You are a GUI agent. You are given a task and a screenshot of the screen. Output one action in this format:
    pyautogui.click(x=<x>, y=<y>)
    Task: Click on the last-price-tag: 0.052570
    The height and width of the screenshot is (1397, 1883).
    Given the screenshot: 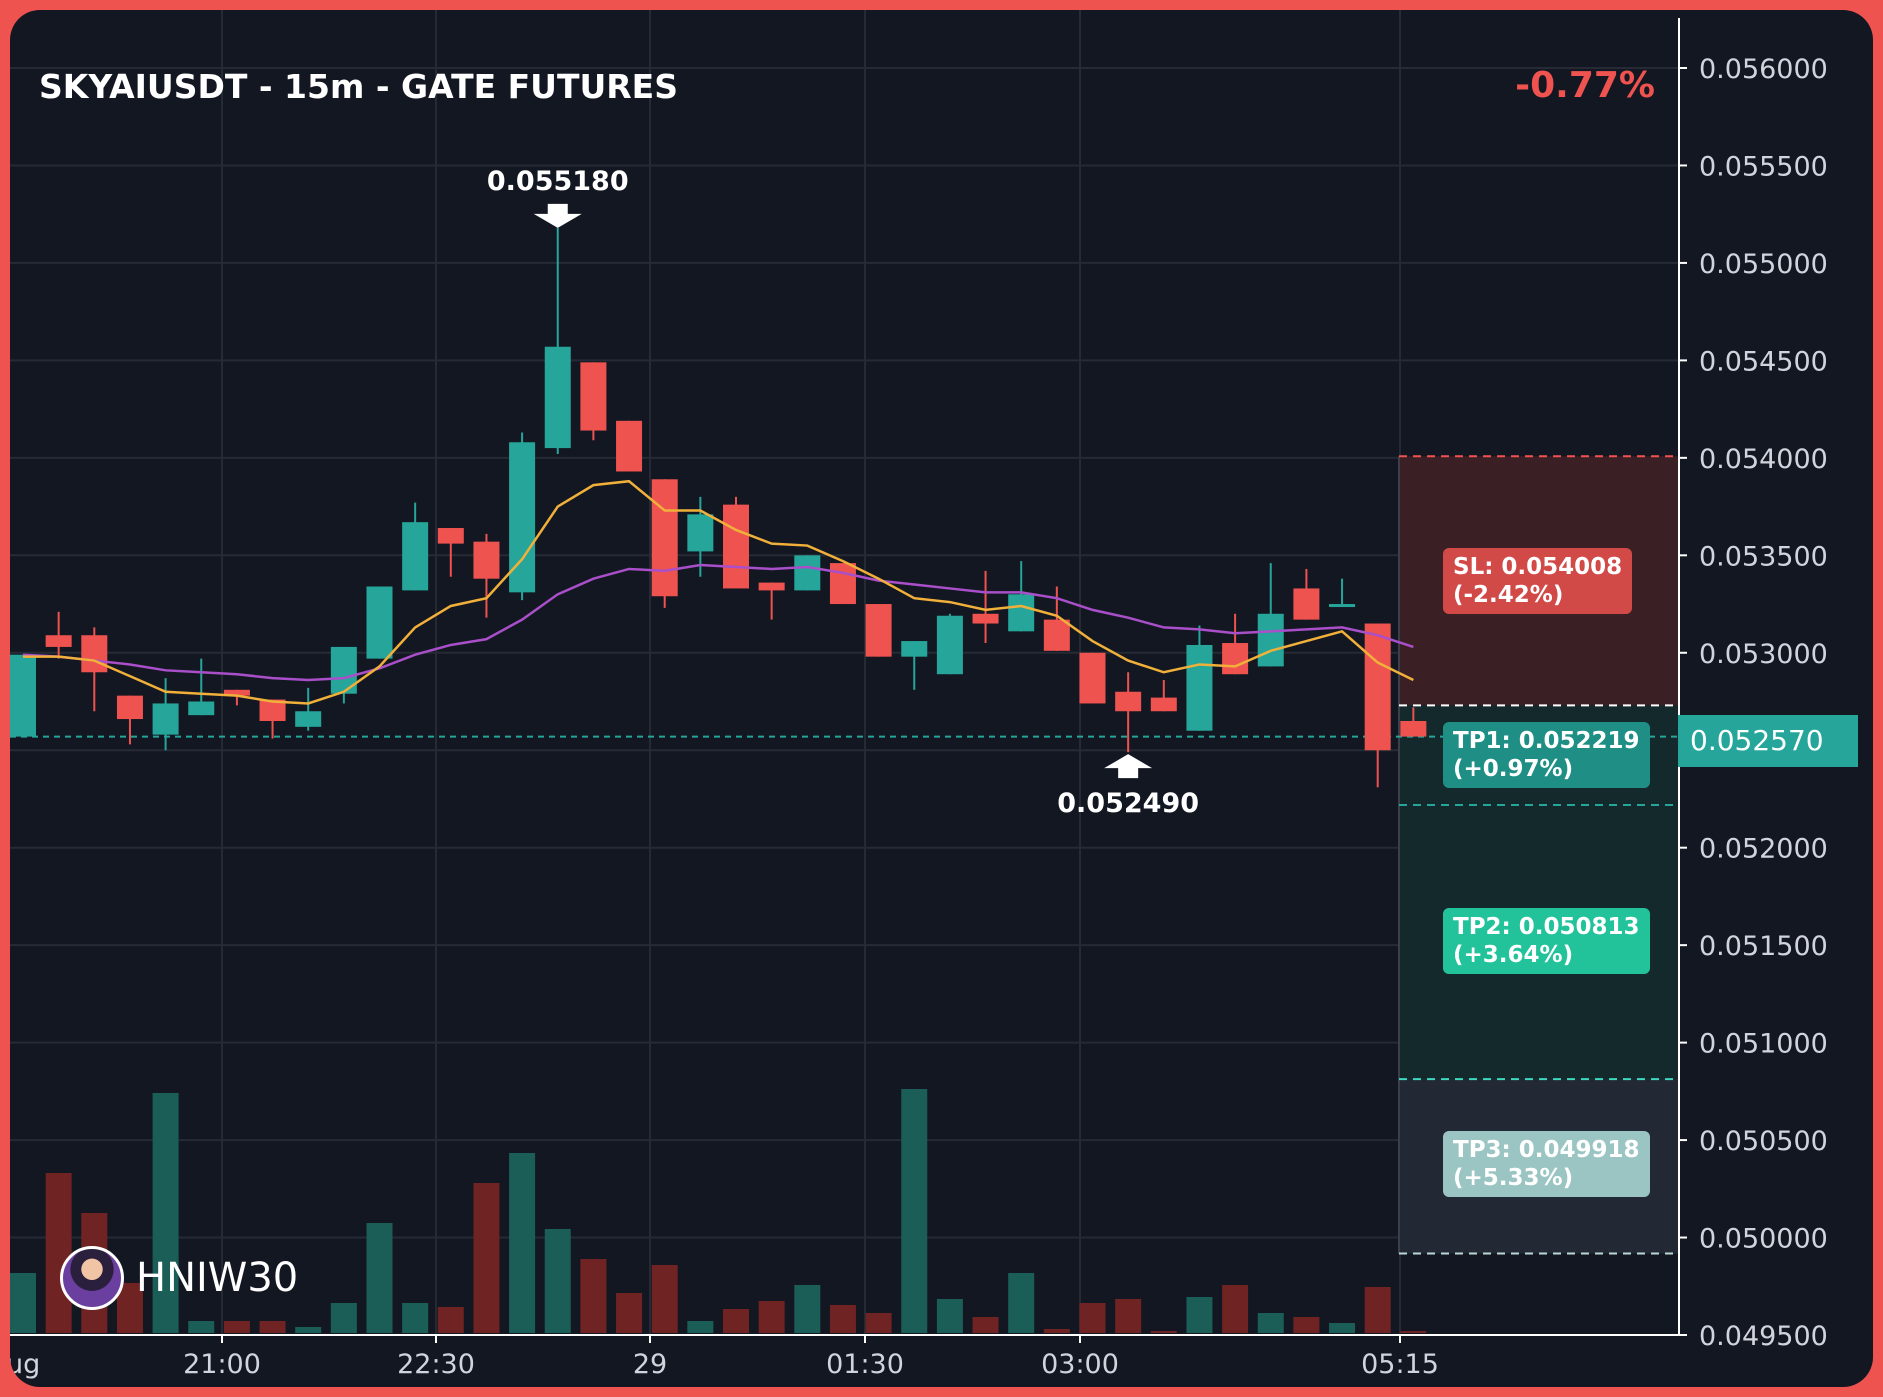 What is the action you would take?
    pyautogui.click(x=1768, y=741)
    